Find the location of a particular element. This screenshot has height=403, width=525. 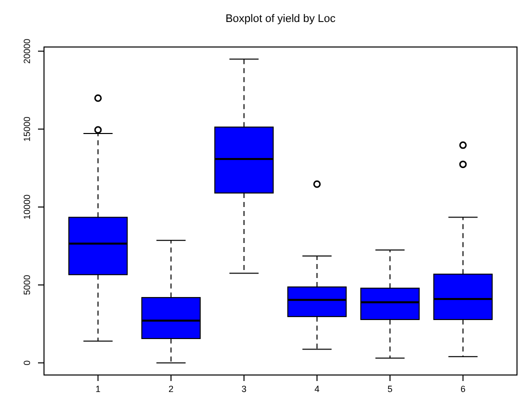

x-tick-label: 3 is located at coordinates (244, 389).